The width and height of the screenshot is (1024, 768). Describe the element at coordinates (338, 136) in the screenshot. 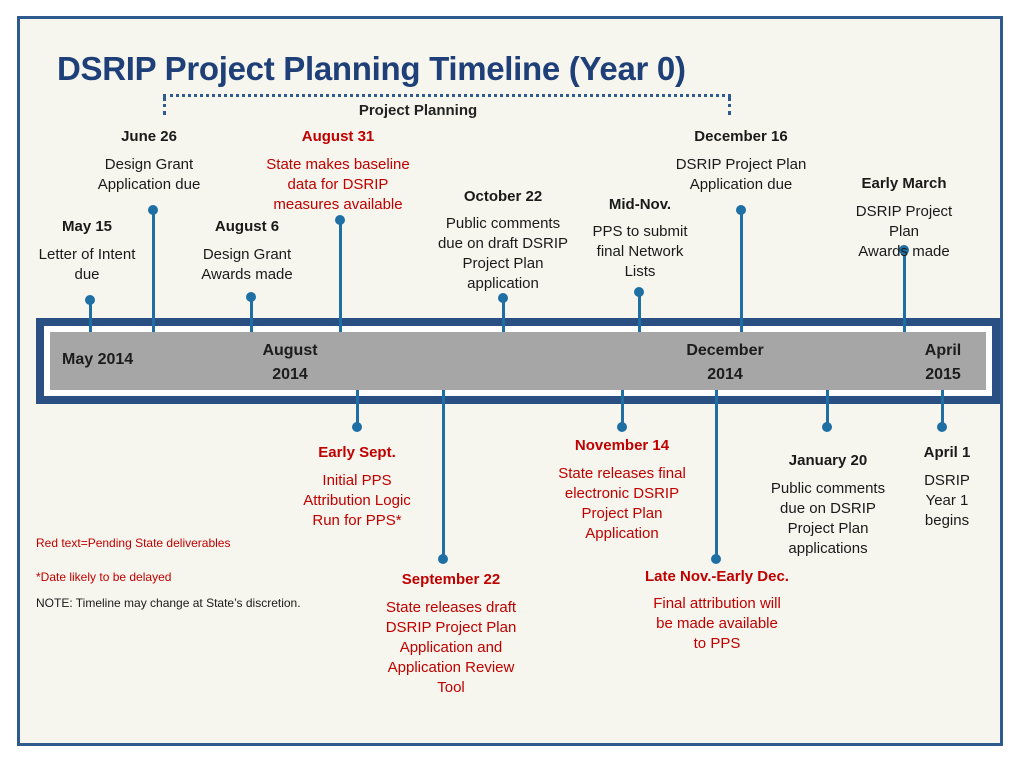

I see `event-date-august-31: August 31` at that location.